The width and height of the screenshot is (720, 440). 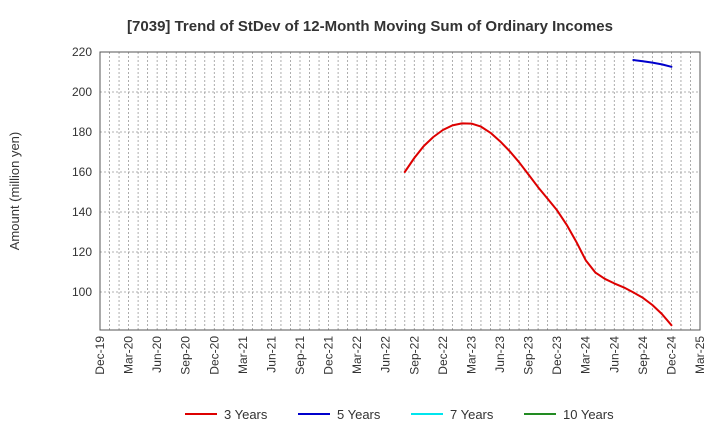 What do you see at coordinates (246, 414) in the screenshot?
I see `legend-label: 3 Years` at bounding box center [246, 414].